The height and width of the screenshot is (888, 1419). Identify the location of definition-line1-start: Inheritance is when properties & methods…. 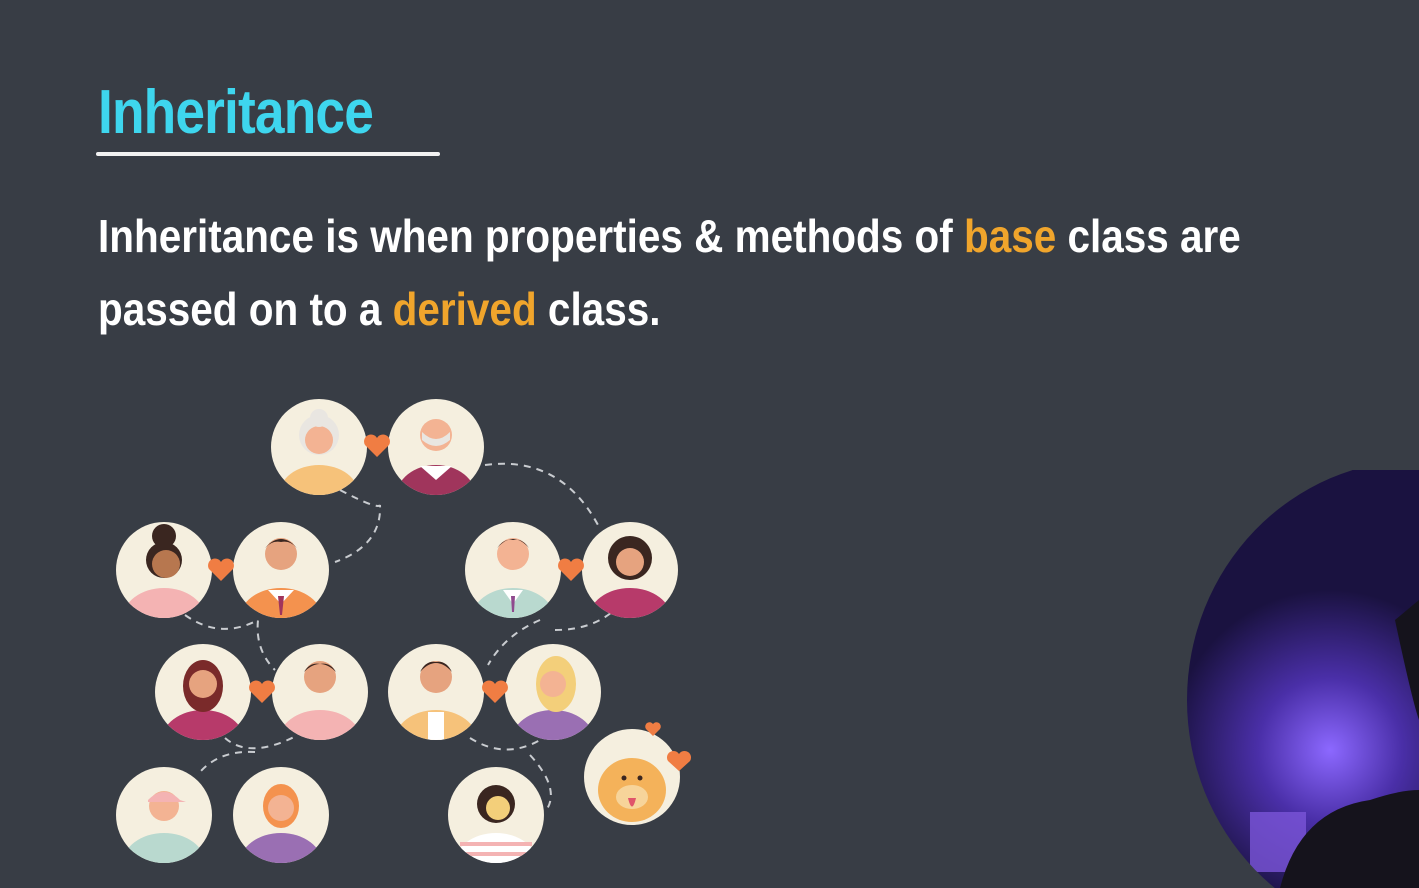
(531, 236).